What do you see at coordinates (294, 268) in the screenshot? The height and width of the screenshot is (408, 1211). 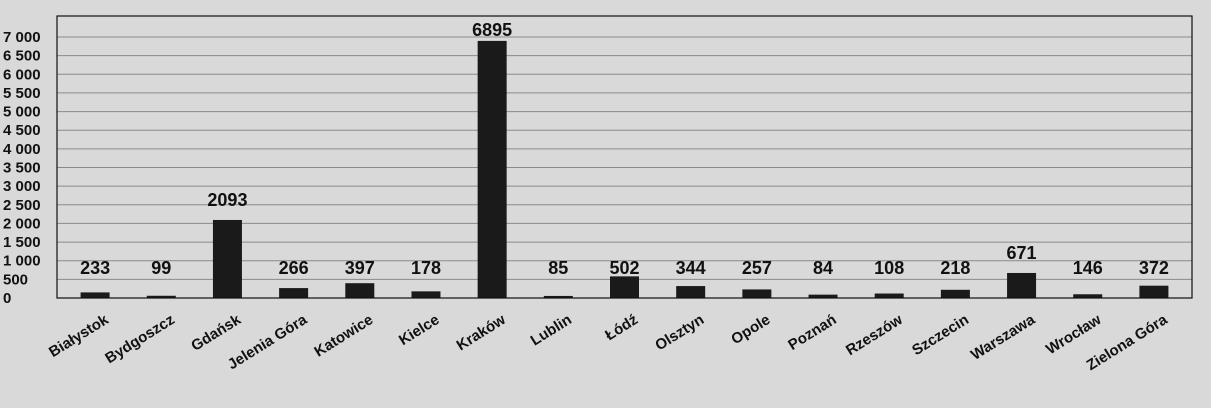 I see `data-label: 266` at bounding box center [294, 268].